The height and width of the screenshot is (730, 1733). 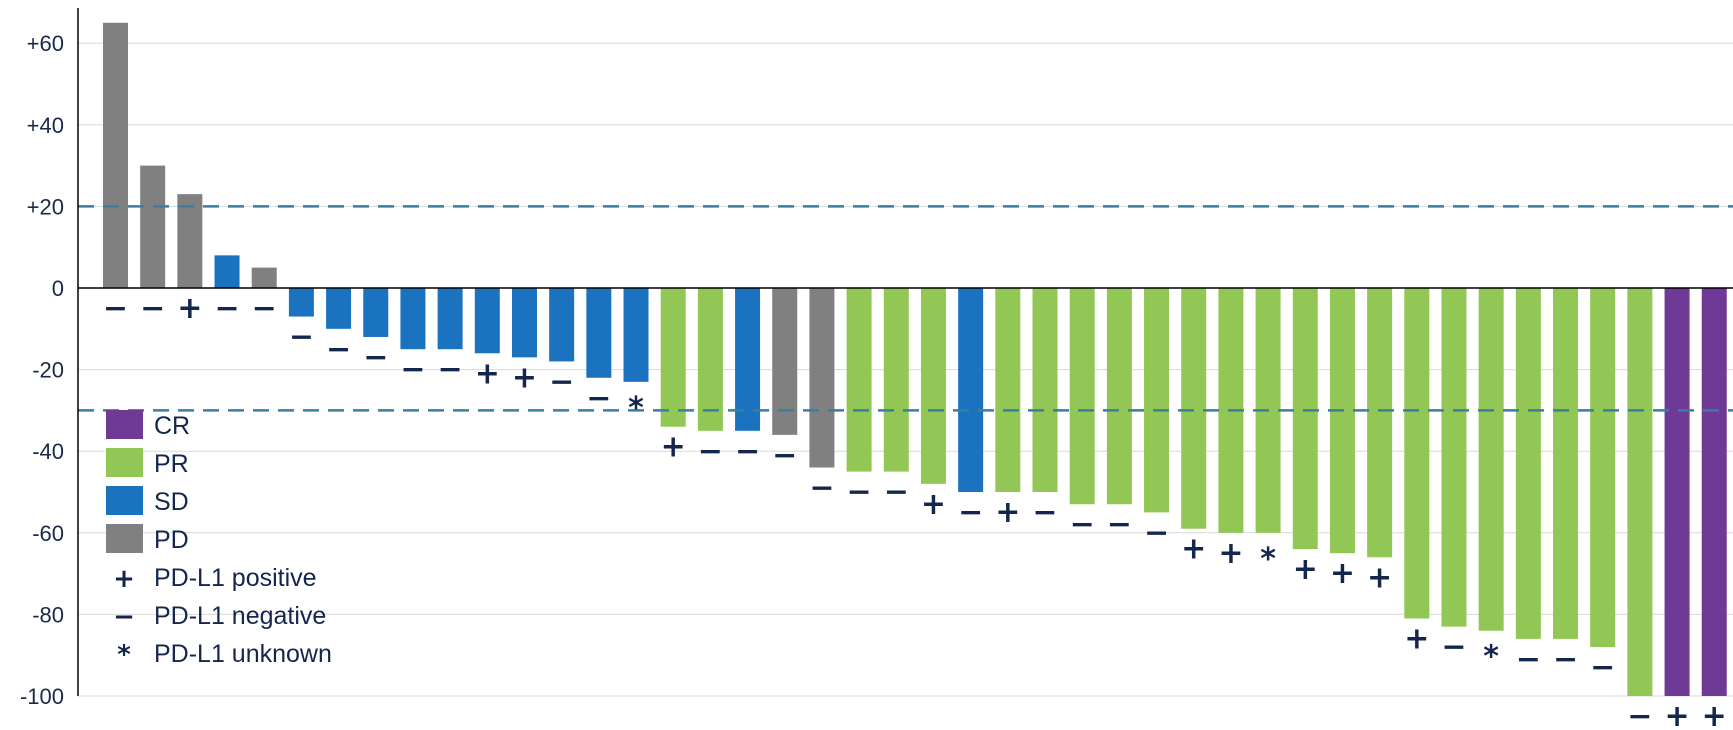 I want to click on legend-label: PD-L1 unknown, so click(x=243, y=654).